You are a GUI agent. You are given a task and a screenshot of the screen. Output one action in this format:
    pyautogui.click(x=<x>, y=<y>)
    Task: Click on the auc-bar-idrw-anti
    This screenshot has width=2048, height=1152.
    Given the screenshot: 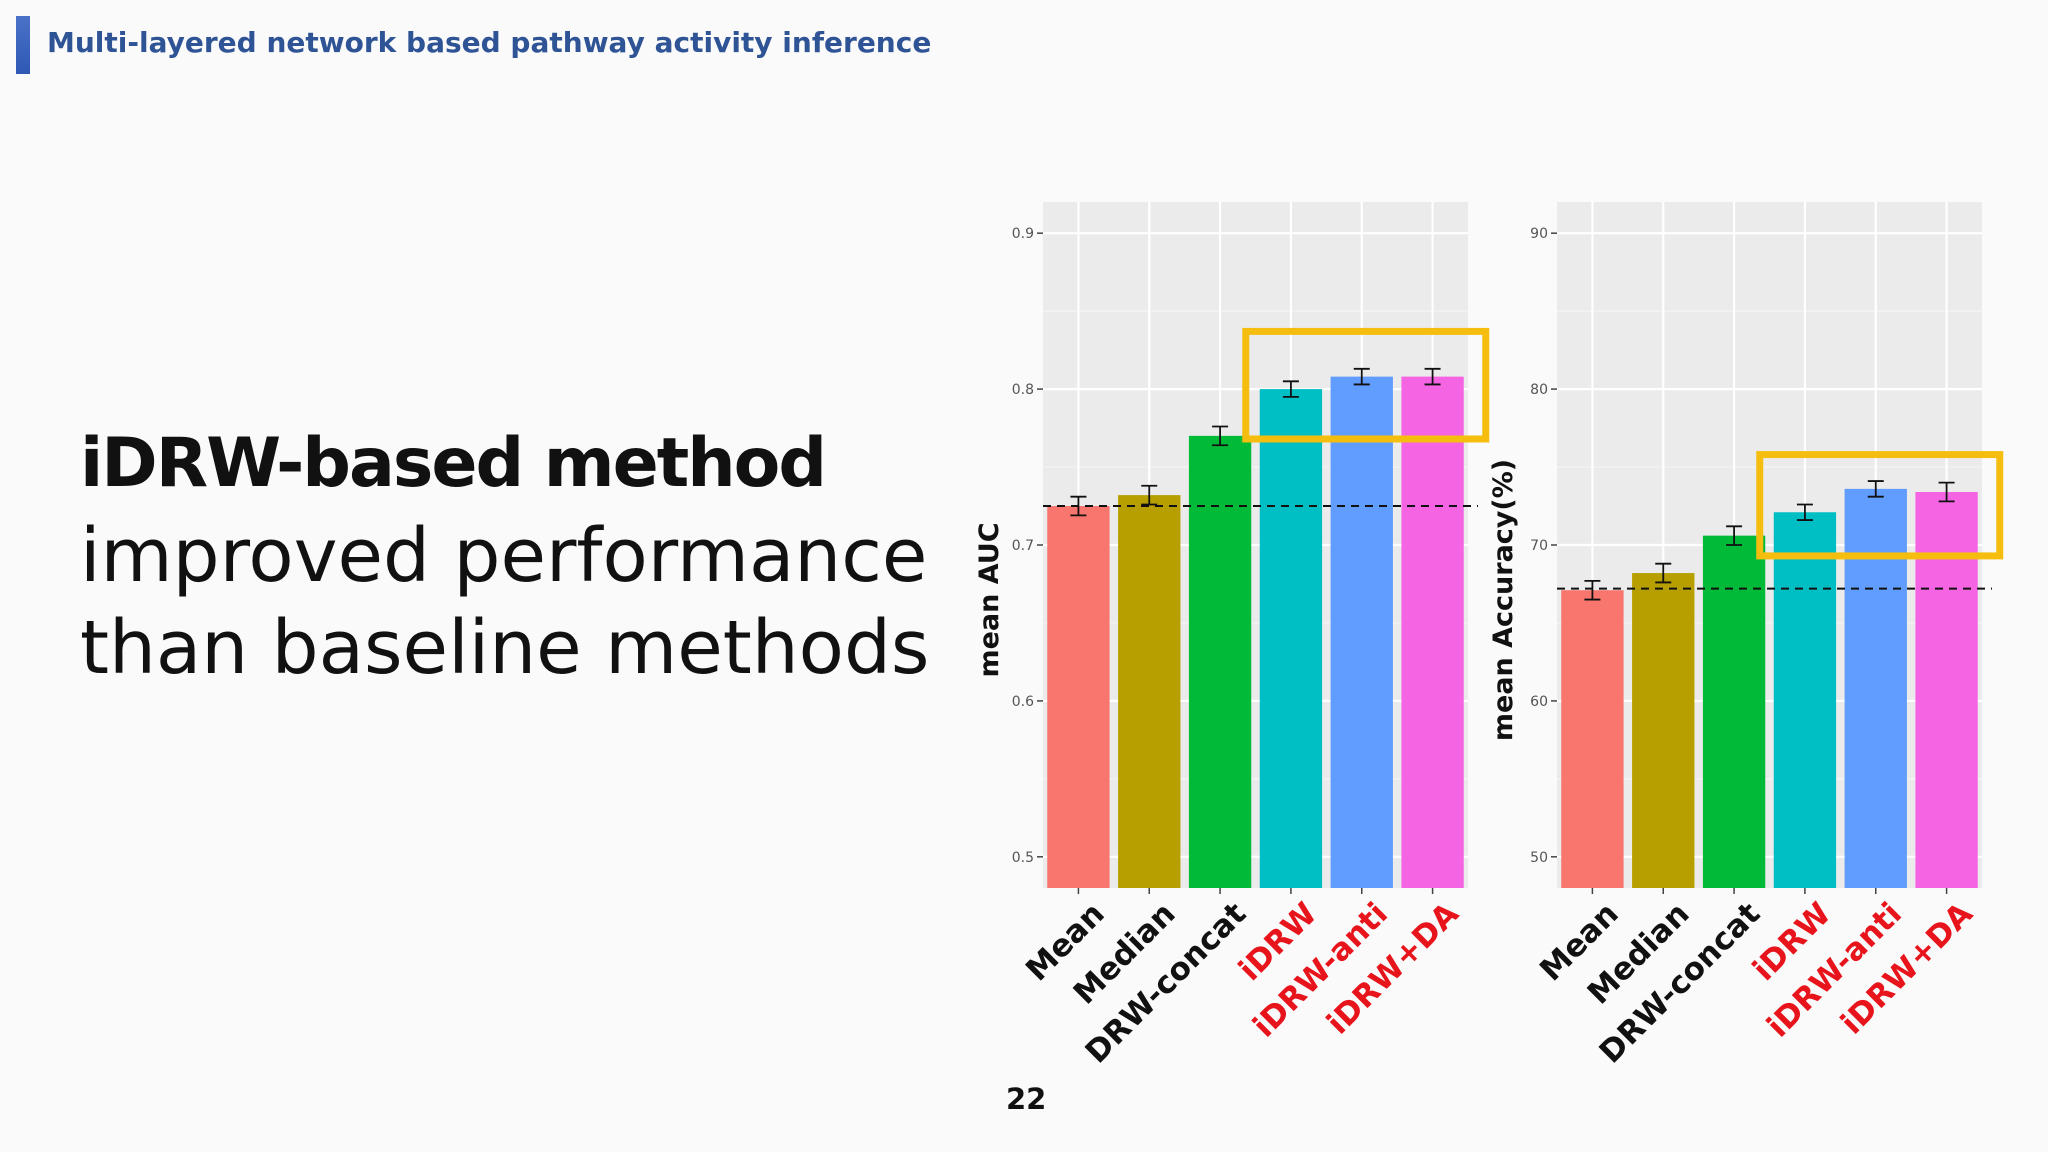 What is the action you would take?
    pyautogui.click(x=1361, y=632)
    